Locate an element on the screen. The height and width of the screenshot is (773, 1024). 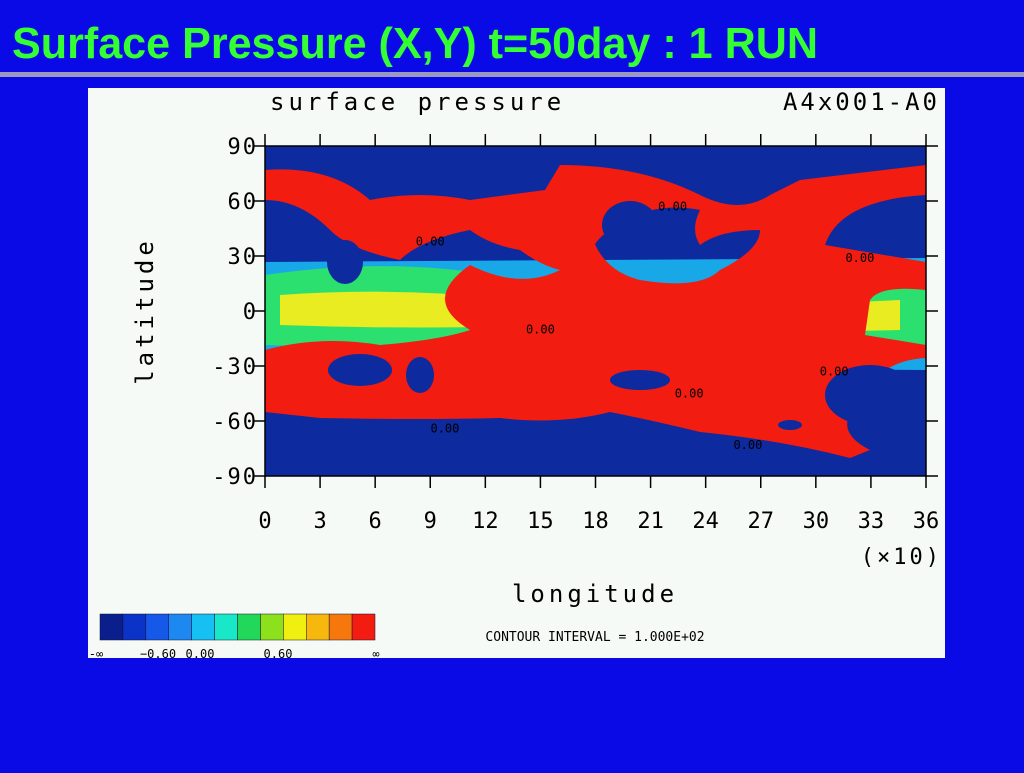
y-tick-label: 60 is located at coordinates (243, 202).